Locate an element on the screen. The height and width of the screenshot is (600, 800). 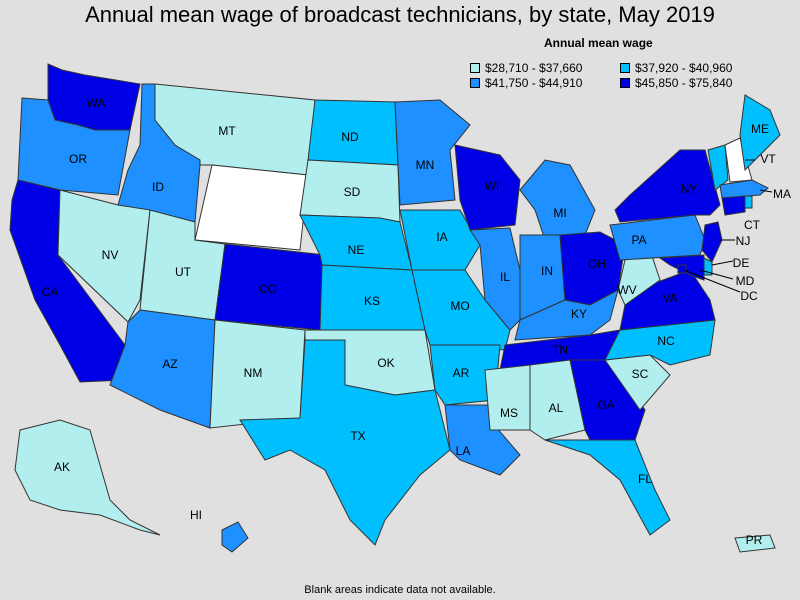
state-me is located at coordinates (760, 133).